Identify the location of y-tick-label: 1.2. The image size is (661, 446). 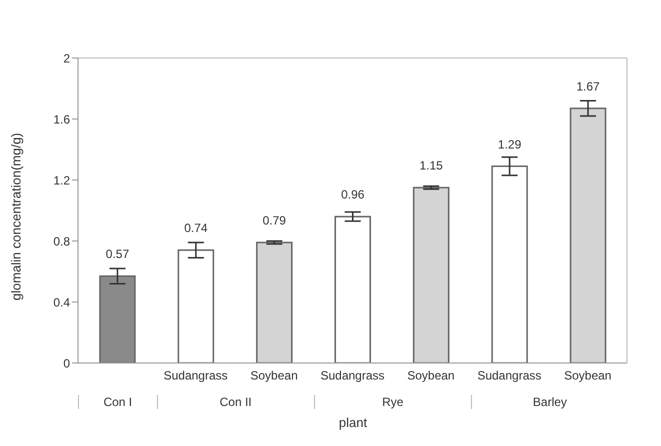
(61, 180).